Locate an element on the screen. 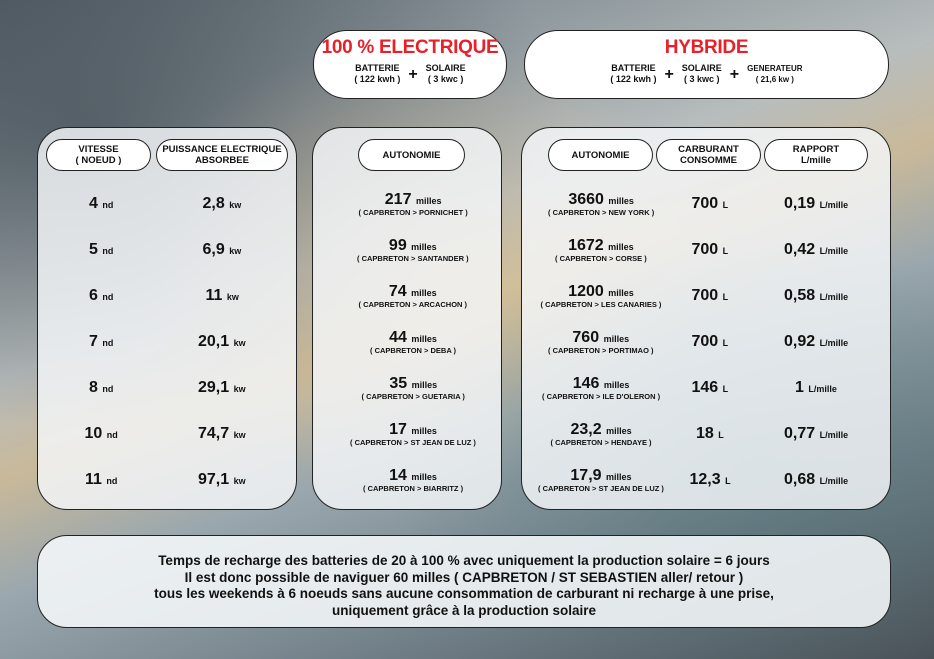 This screenshot has height=659, width=934. fuel-value: 12,3 L is located at coordinates (710, 479).